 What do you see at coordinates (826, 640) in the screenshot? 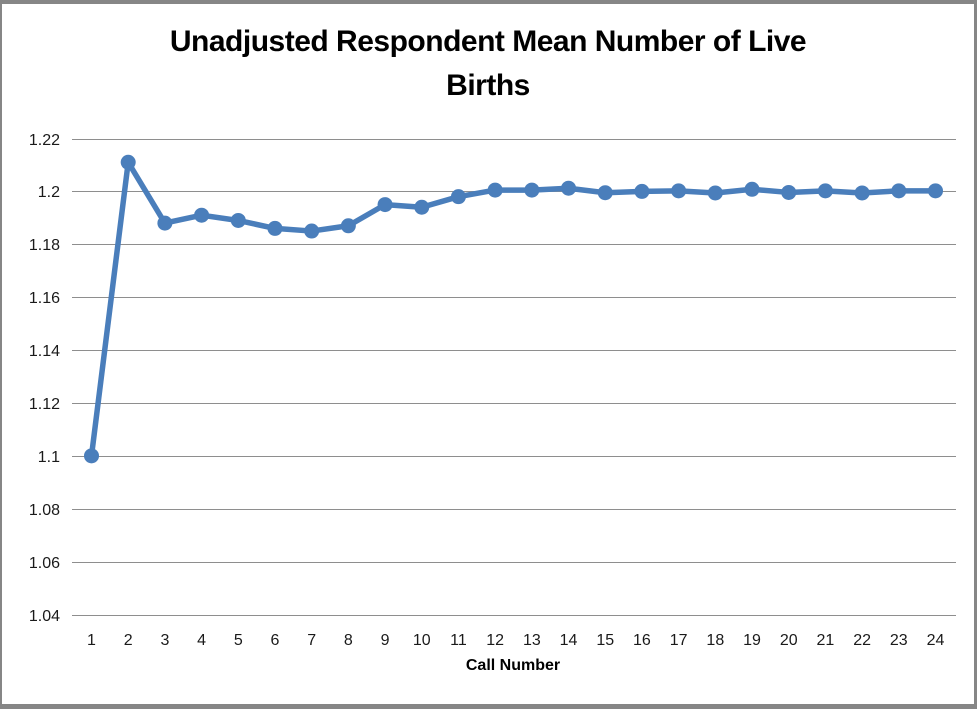
I see `x-tick-label: 21` at bounding box center [826, 640].